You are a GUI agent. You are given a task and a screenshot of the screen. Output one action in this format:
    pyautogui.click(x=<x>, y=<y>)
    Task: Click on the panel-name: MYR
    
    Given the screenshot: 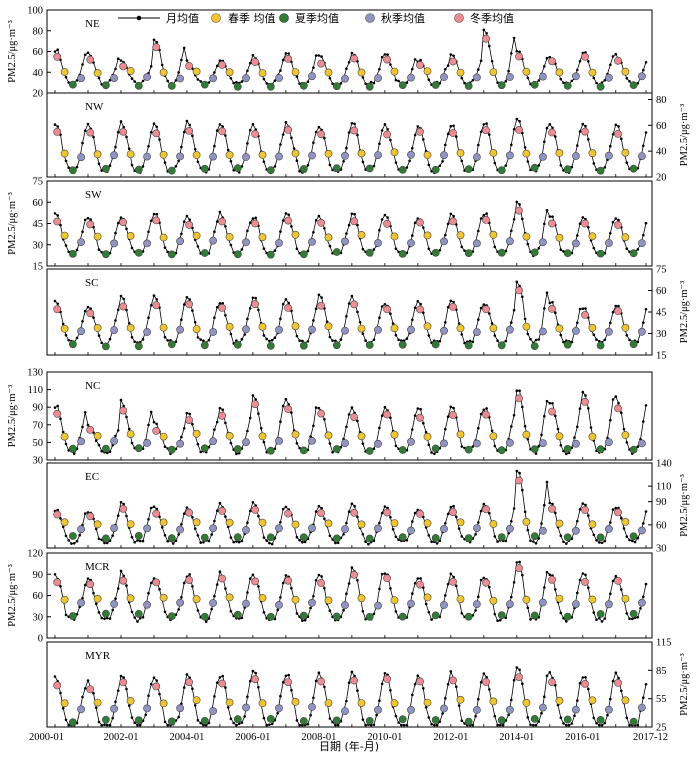 What is the action you would take?
    pyautogui.click(x=98, y=656)
    